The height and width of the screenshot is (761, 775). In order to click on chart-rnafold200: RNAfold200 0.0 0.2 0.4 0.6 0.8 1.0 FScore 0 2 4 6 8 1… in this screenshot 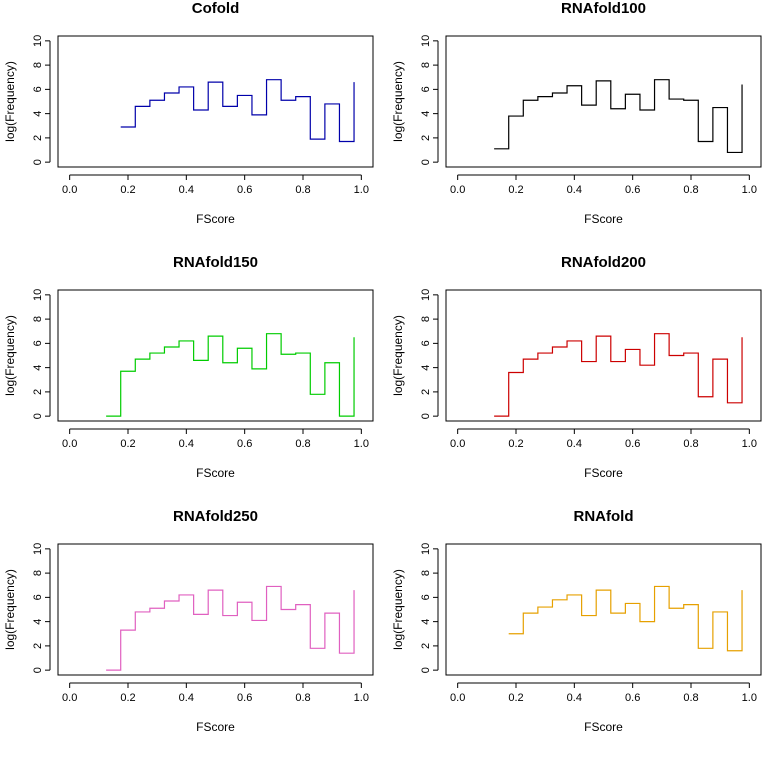, I will do `click(576, 367)`.